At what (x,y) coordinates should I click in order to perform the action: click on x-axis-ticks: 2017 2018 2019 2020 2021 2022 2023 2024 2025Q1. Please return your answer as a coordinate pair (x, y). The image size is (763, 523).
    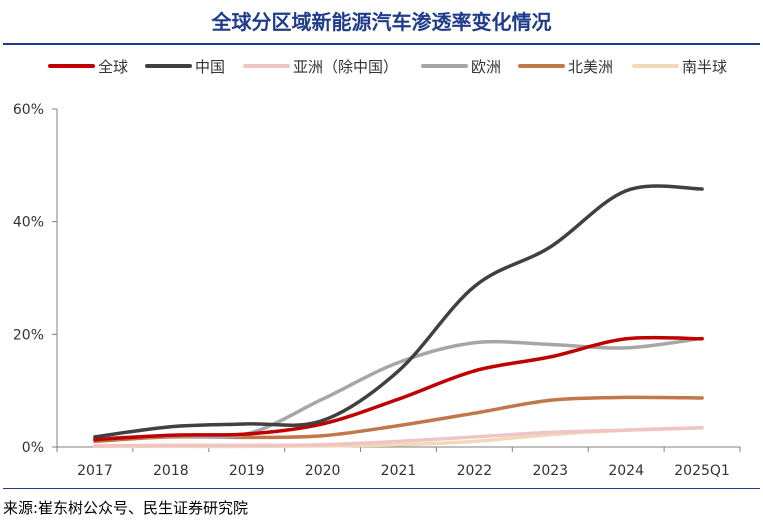
    Looking at the image, I should click on (398, 463).